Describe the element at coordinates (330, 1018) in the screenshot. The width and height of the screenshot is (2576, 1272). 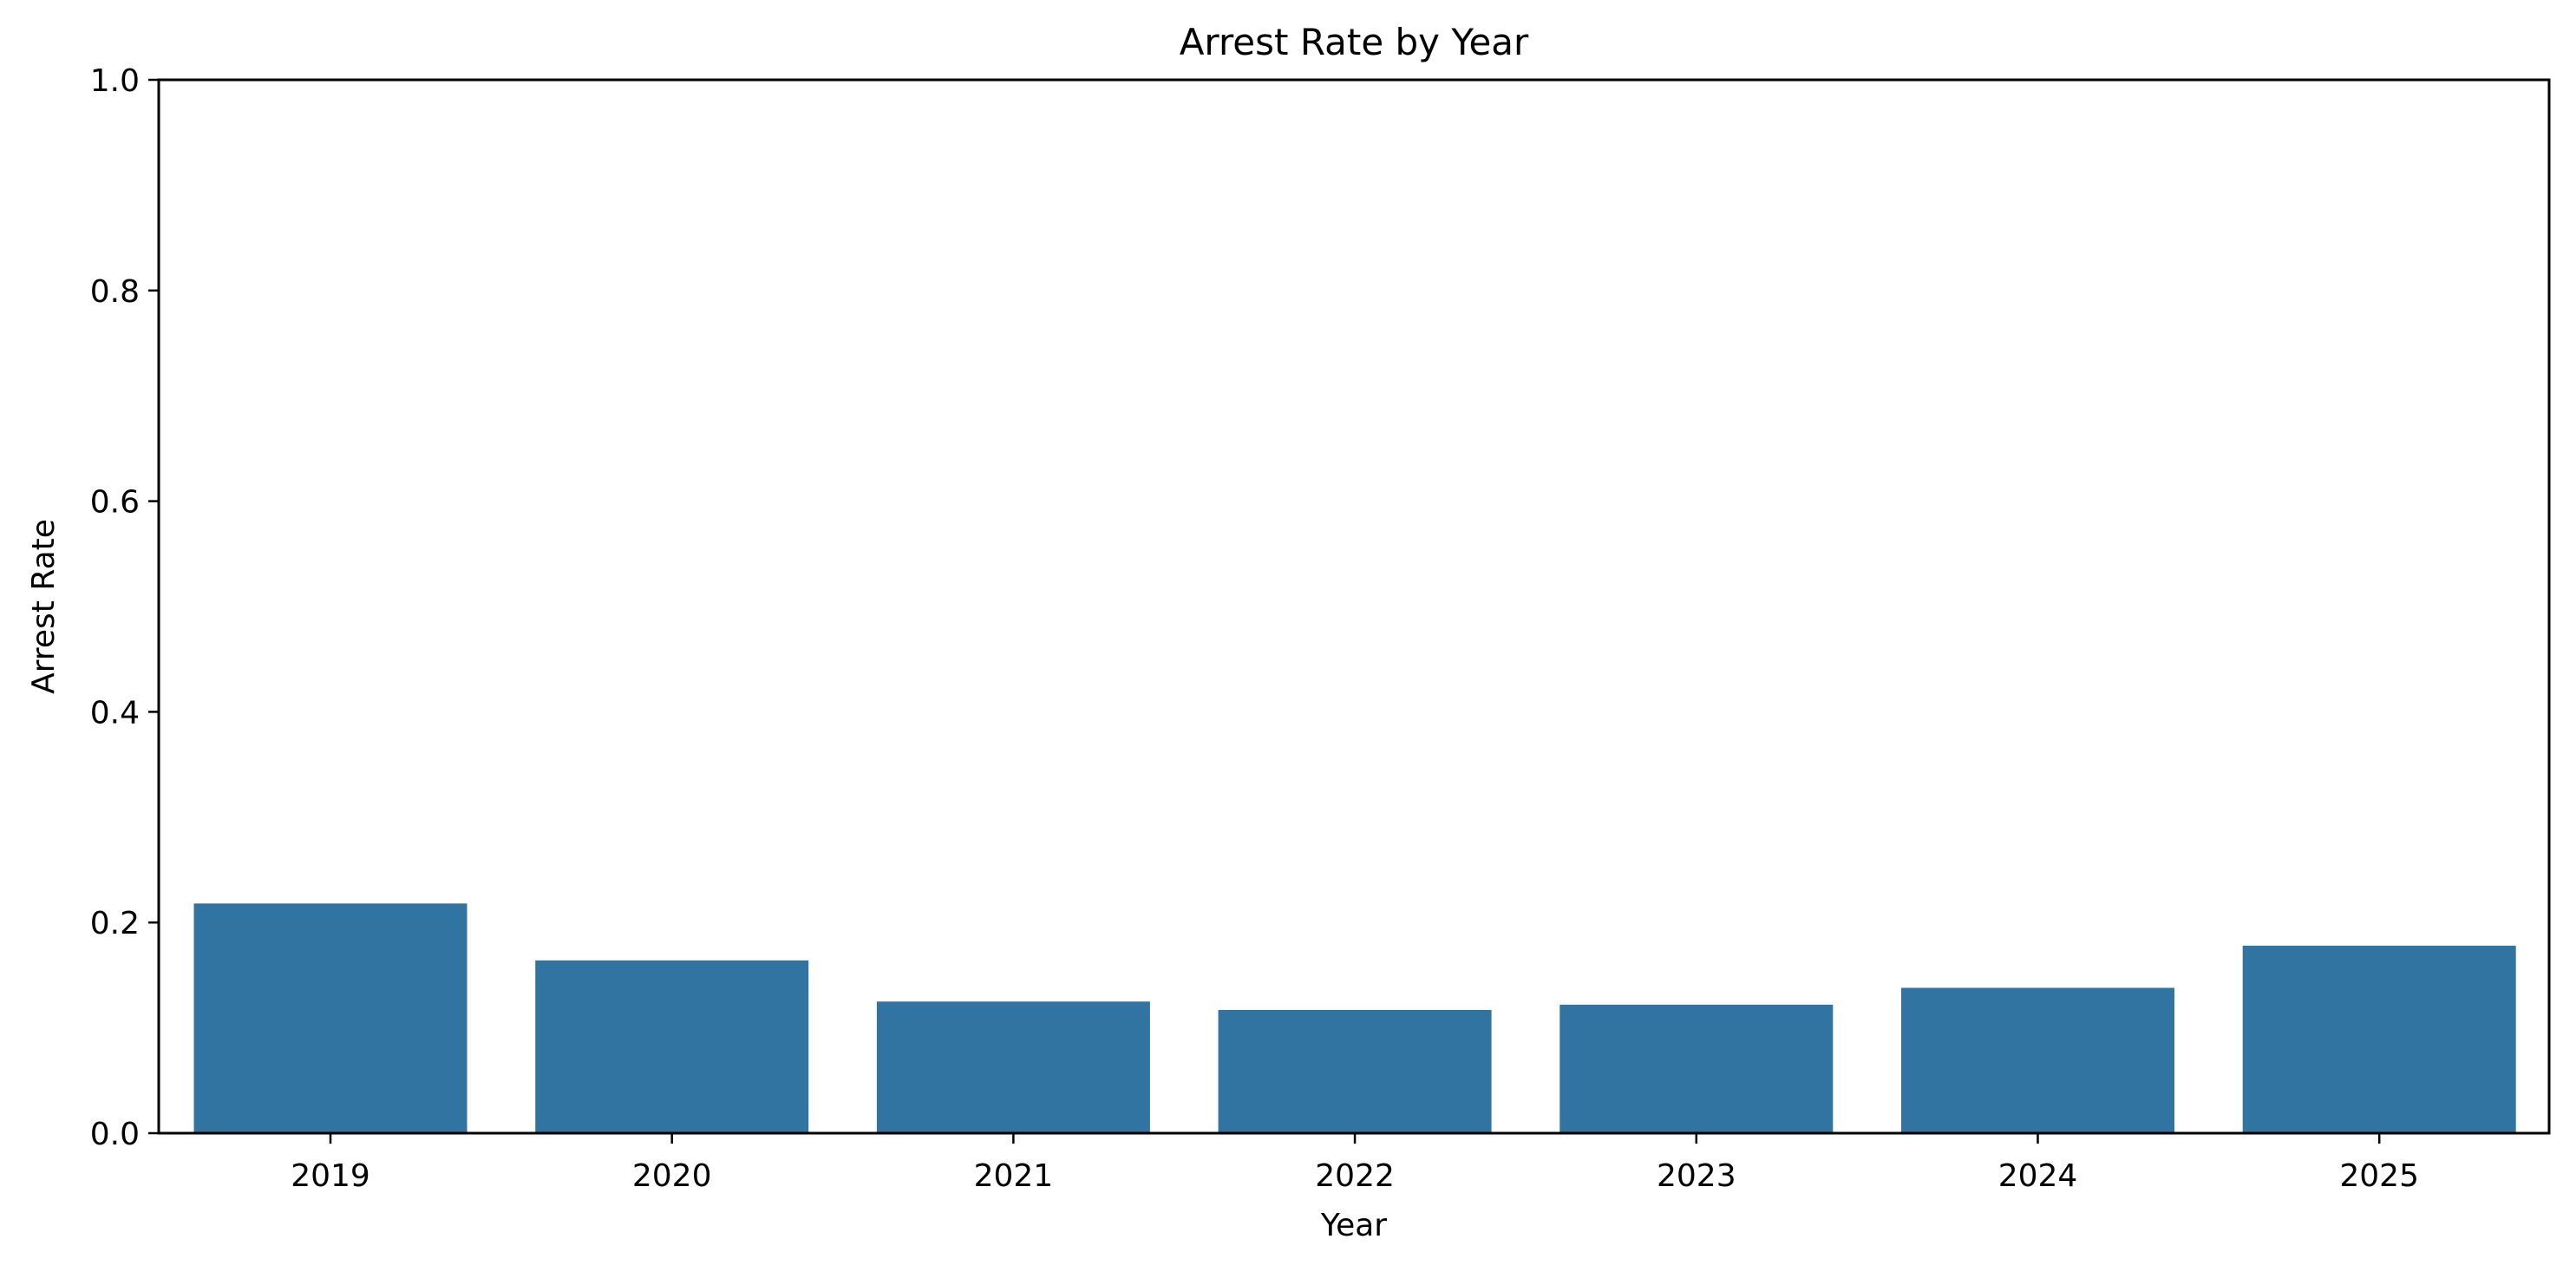
I see `bar-2019` at that location.